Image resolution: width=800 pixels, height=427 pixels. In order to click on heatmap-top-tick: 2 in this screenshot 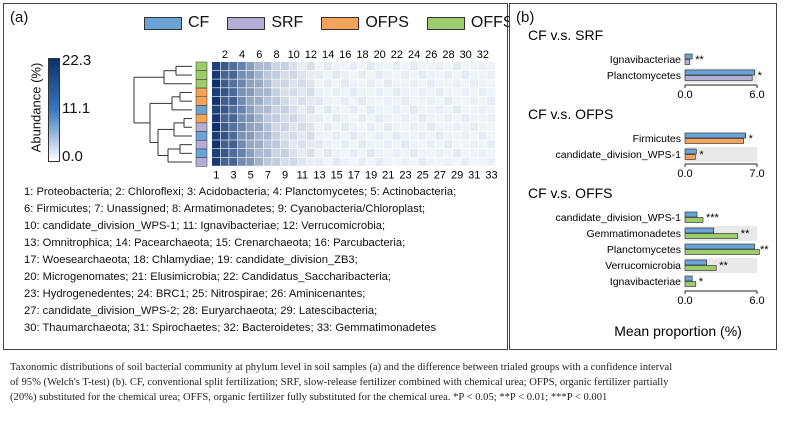, I will do `click(225, 55)`.